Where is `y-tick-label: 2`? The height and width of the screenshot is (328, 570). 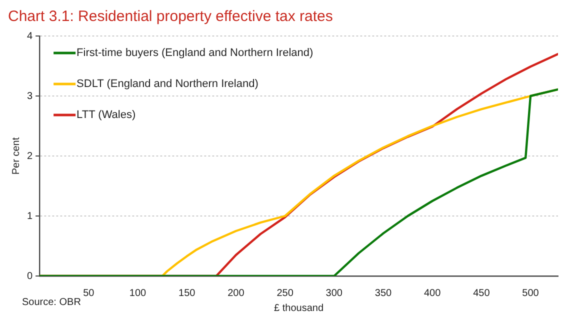 y-tick-label: 2 is located at coordinates (30, 156).